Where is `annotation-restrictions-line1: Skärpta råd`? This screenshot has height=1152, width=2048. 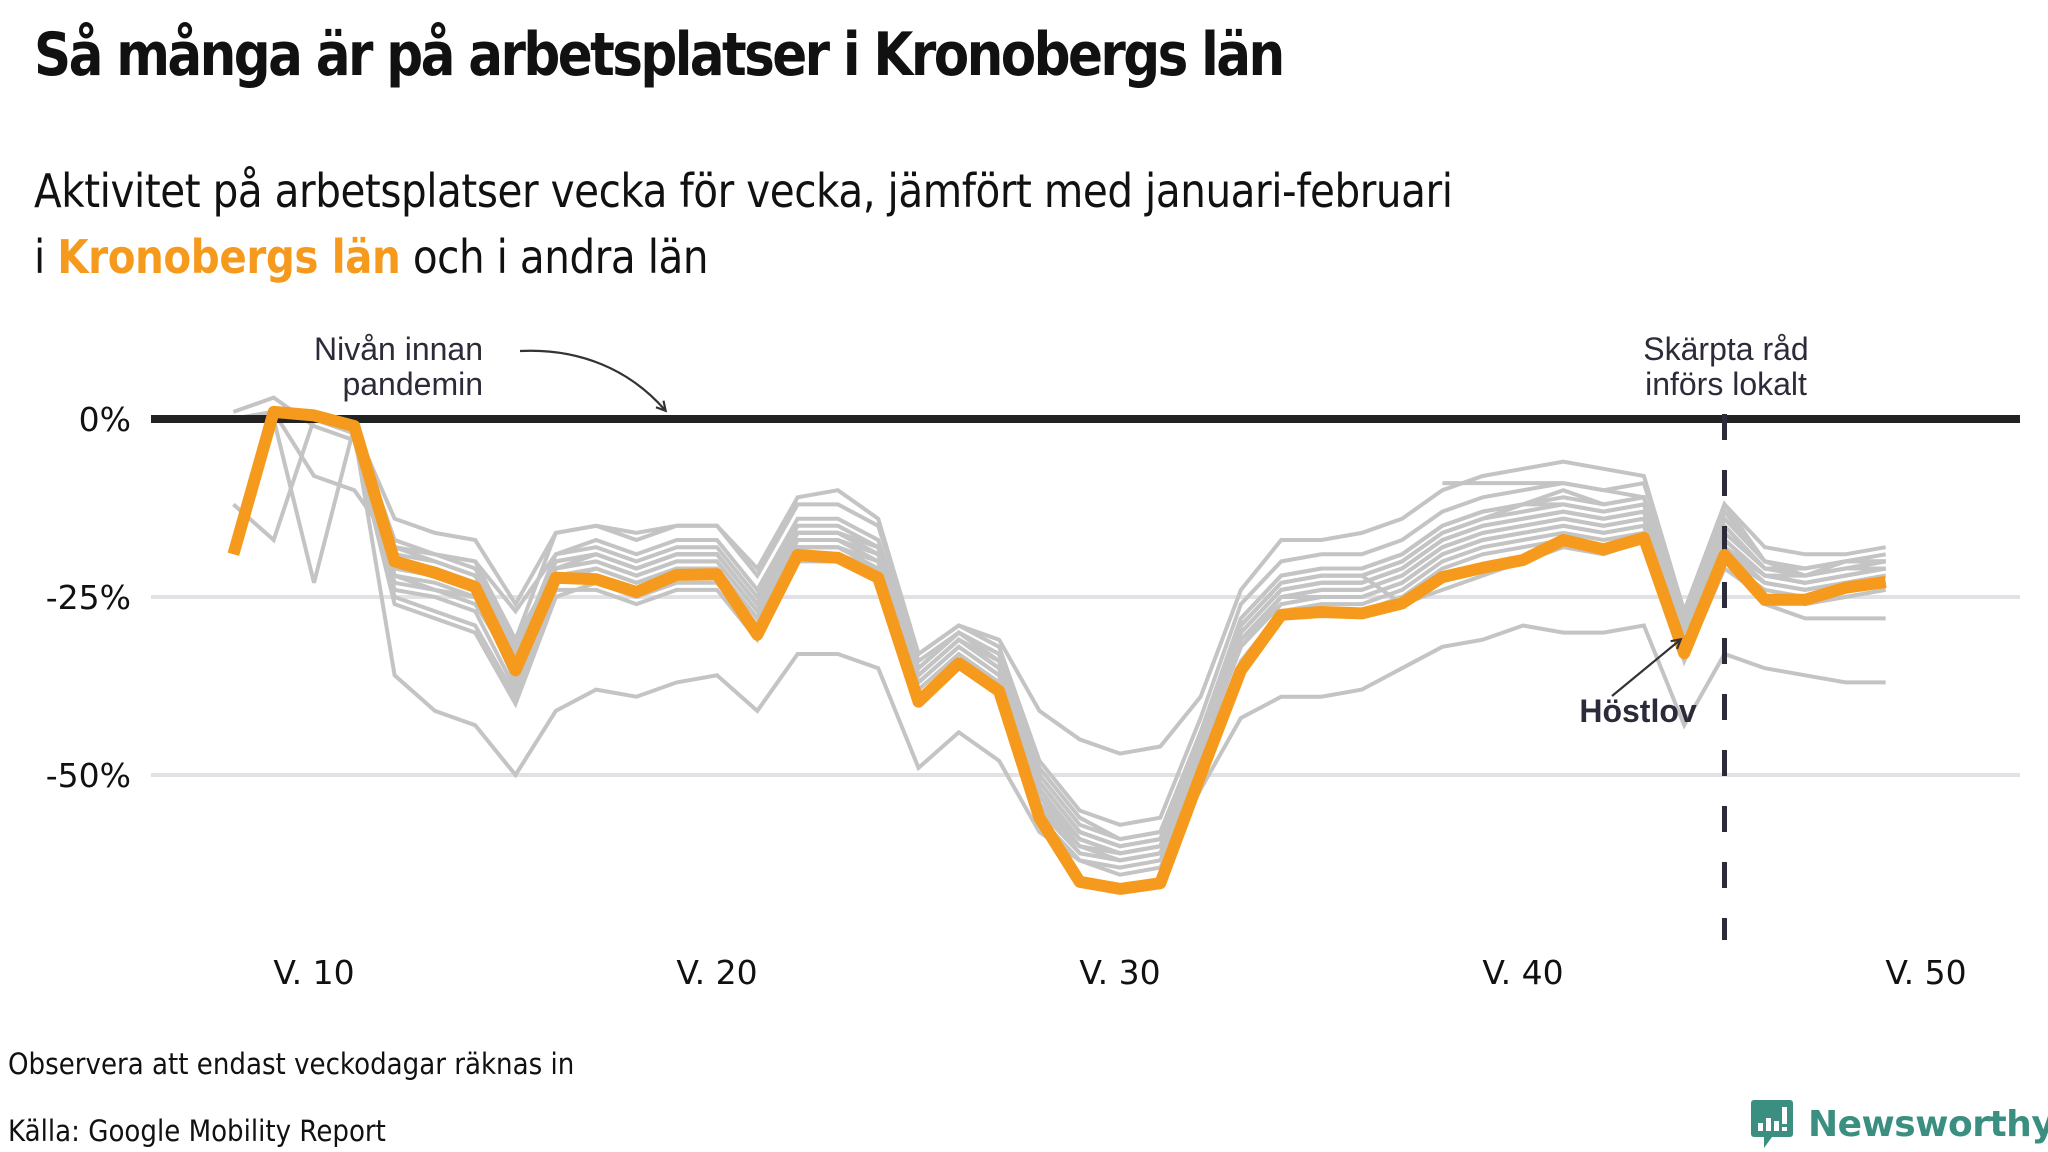 annotation-restrictions-line1: Skärpta råd is located at coordinates (1725, 349).